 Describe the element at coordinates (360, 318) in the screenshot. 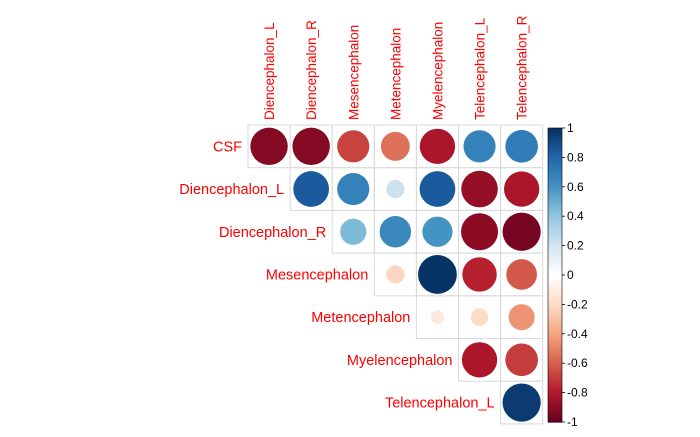

I see `row-label: Metencephalon` at that location.